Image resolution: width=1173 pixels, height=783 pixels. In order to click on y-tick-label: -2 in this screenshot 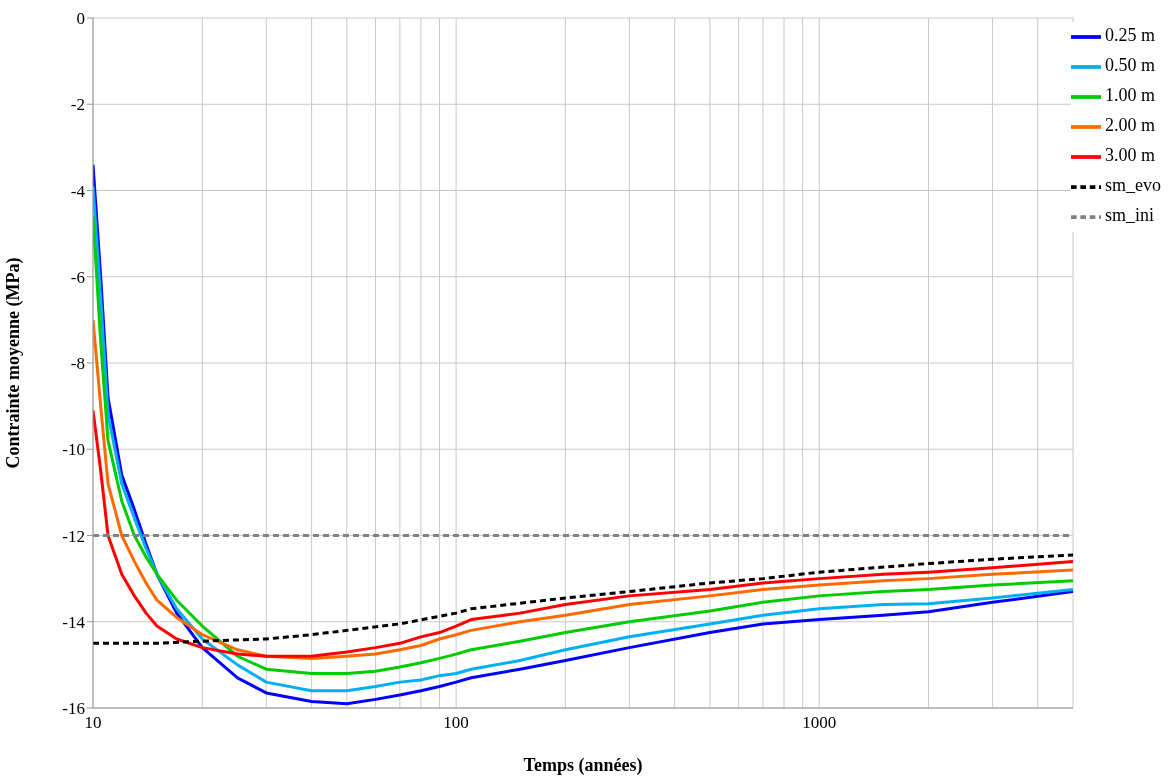, I will do `click(77, 105)`.